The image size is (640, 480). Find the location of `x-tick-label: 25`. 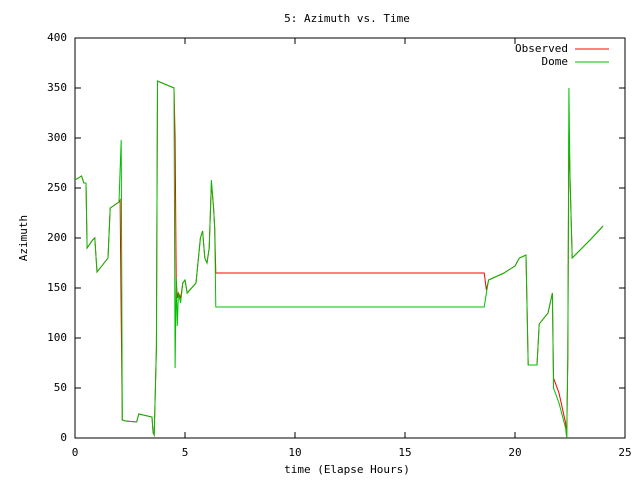

x-tick-label: 25 is located at coordinates (624, 452).